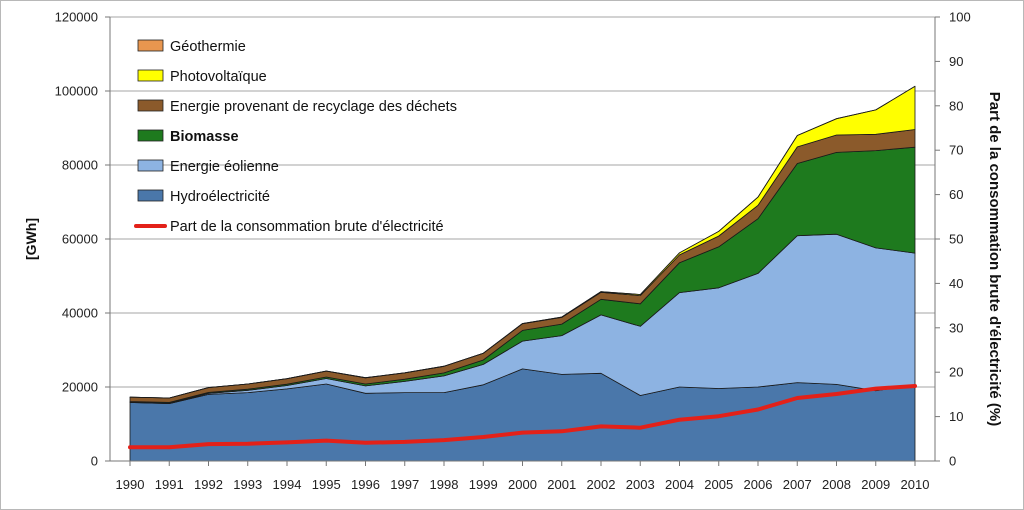 Image resolution: width=1024 pixels, height=510 pixels. What do you see at coordinates (80, 313) in the screenshot?
I see `y-tick-label-left: 40000` at bounding box center [80, 313].